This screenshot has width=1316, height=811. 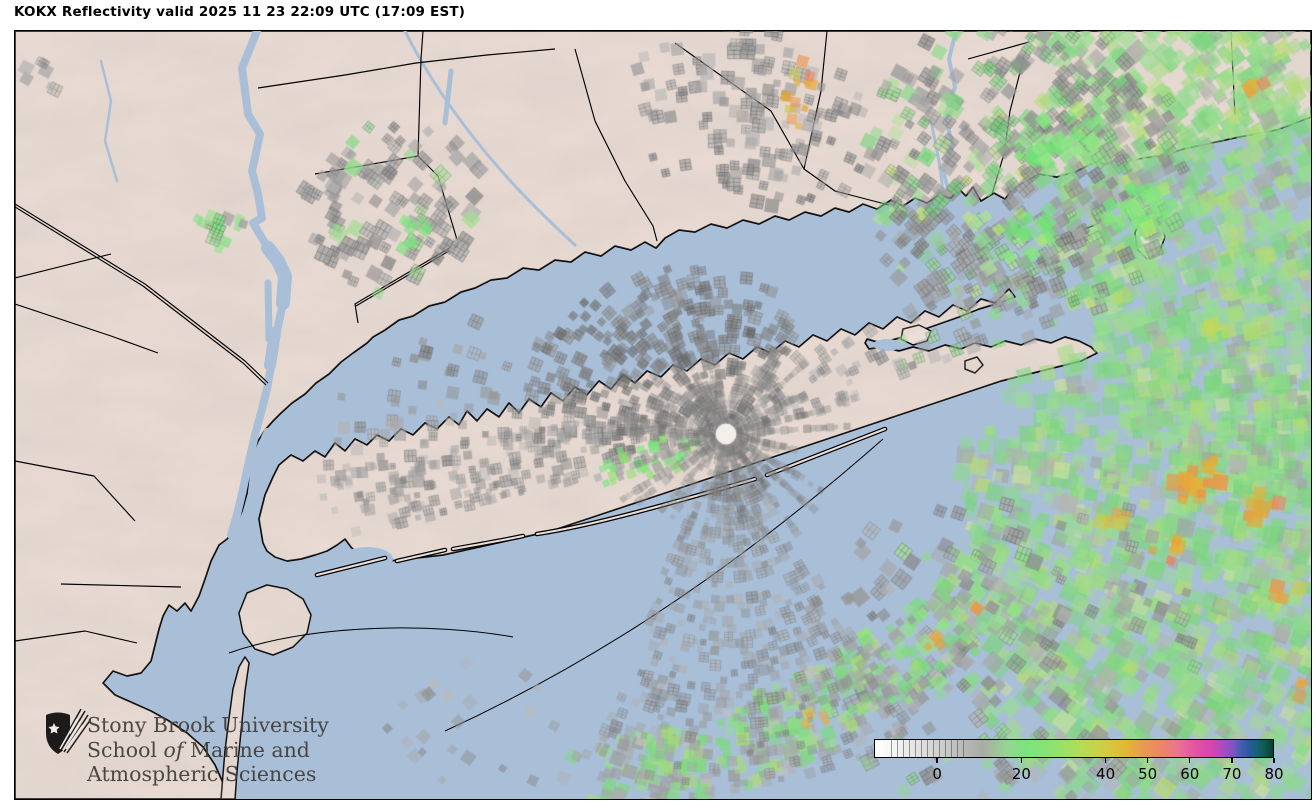 I want to click on colorbar-tick-label: 80, so click(x=1274, y=774).